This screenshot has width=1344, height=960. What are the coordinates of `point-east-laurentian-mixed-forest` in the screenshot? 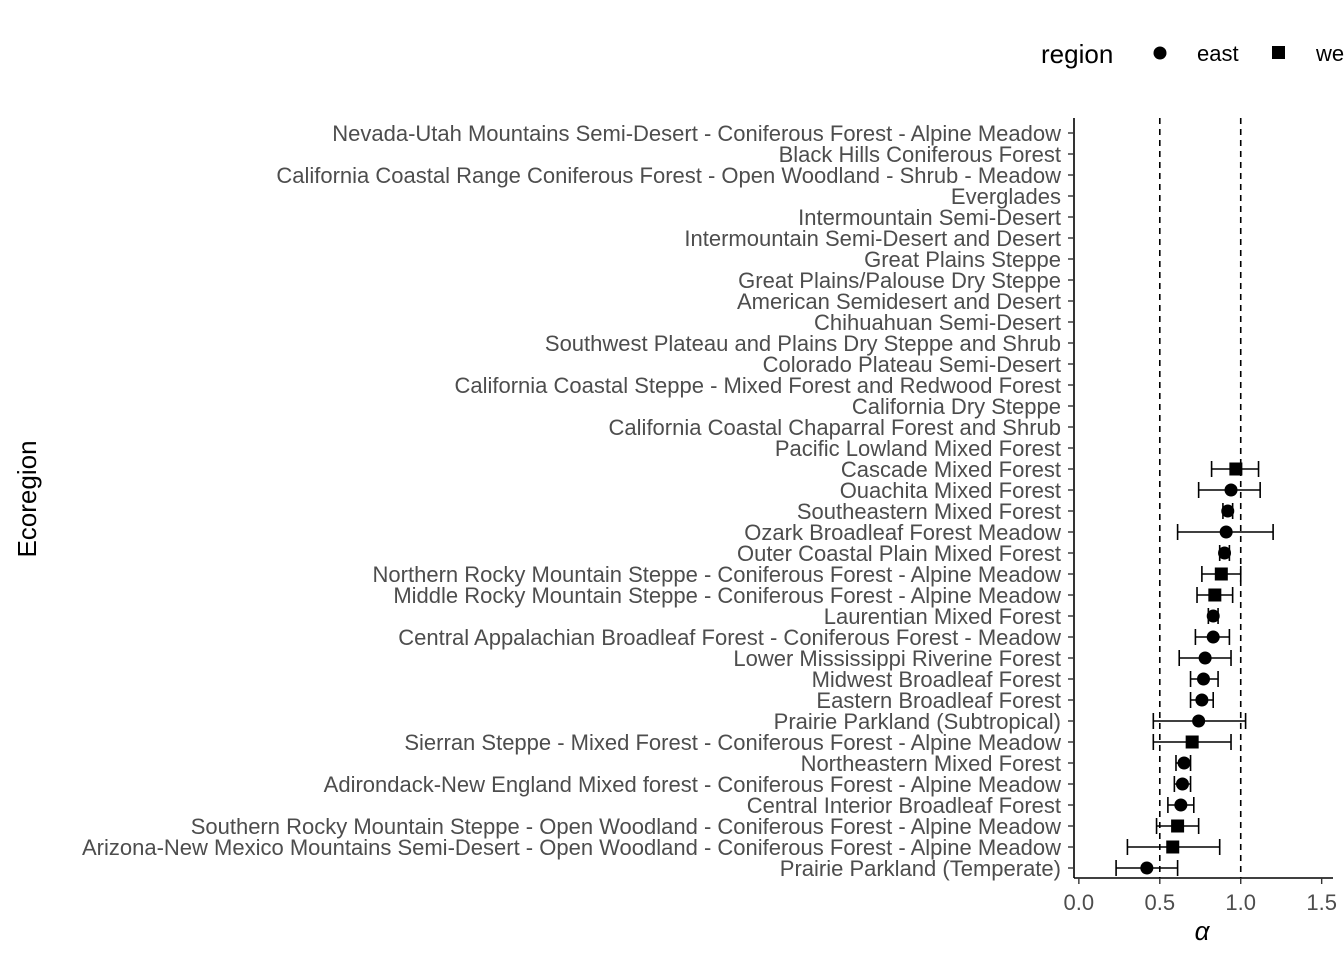 It's located at (1213, 616).